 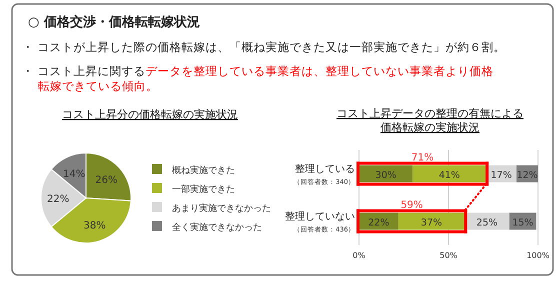 I want to click on data-label: 41%, so click(x=449, y=175).